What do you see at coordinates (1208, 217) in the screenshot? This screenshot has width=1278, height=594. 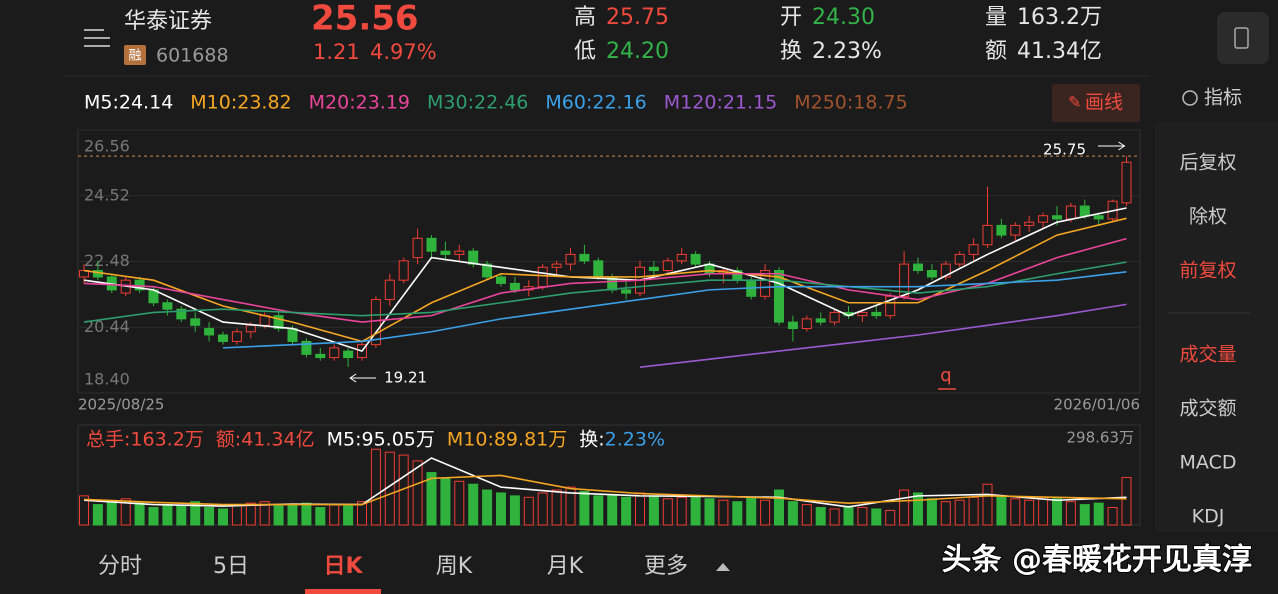 I see `sidebar-item: 除权` at bounding box center [1208, 217].